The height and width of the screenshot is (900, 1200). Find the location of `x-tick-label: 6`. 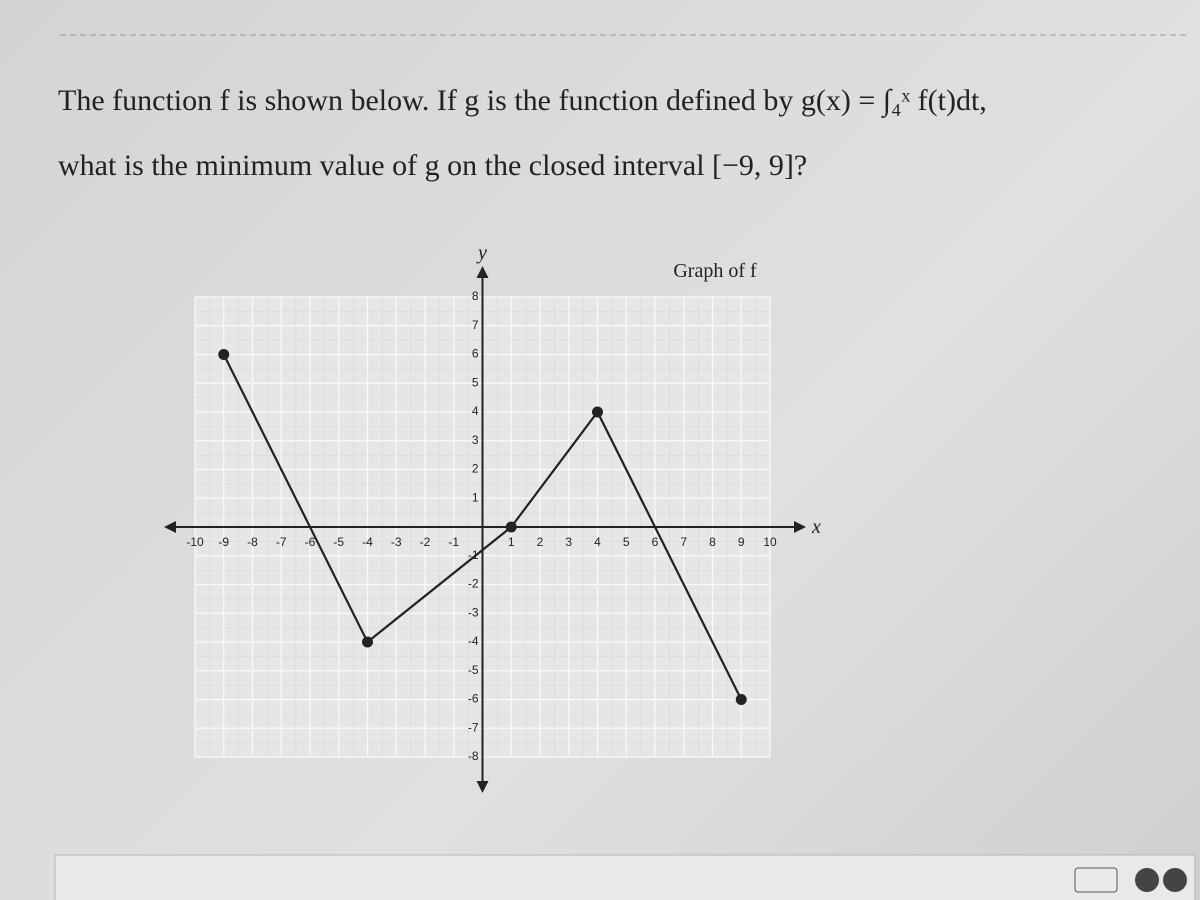

x-tick-label: 6 is located at coordinates (655, 542).